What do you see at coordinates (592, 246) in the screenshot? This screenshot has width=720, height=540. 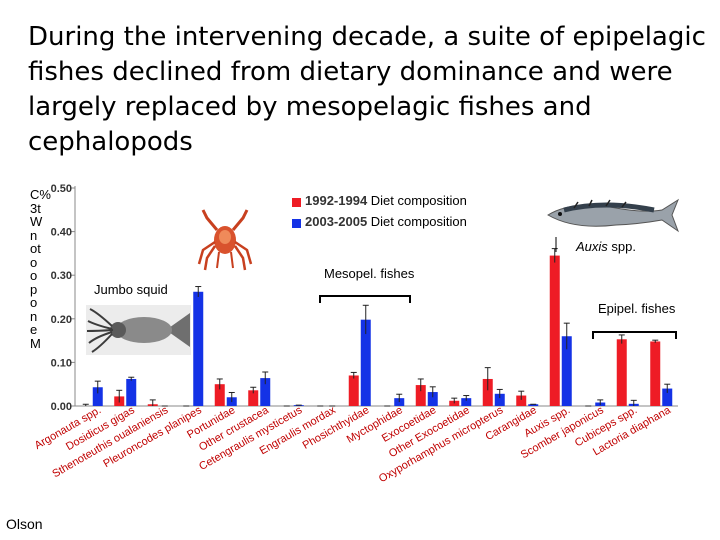 I see `auxis-label-genus: Auxis` at bounding box center [592, 246].